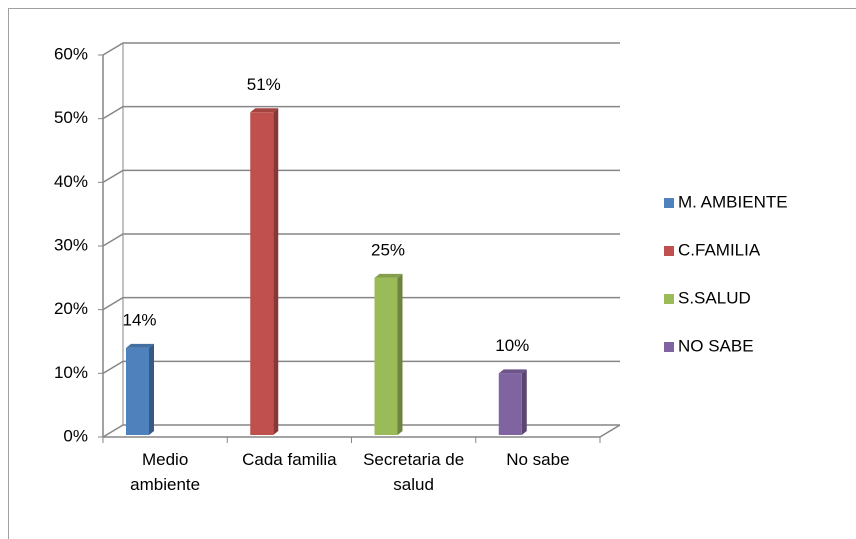  I want to click on y-tick-label: 40%, so click(71, 181).